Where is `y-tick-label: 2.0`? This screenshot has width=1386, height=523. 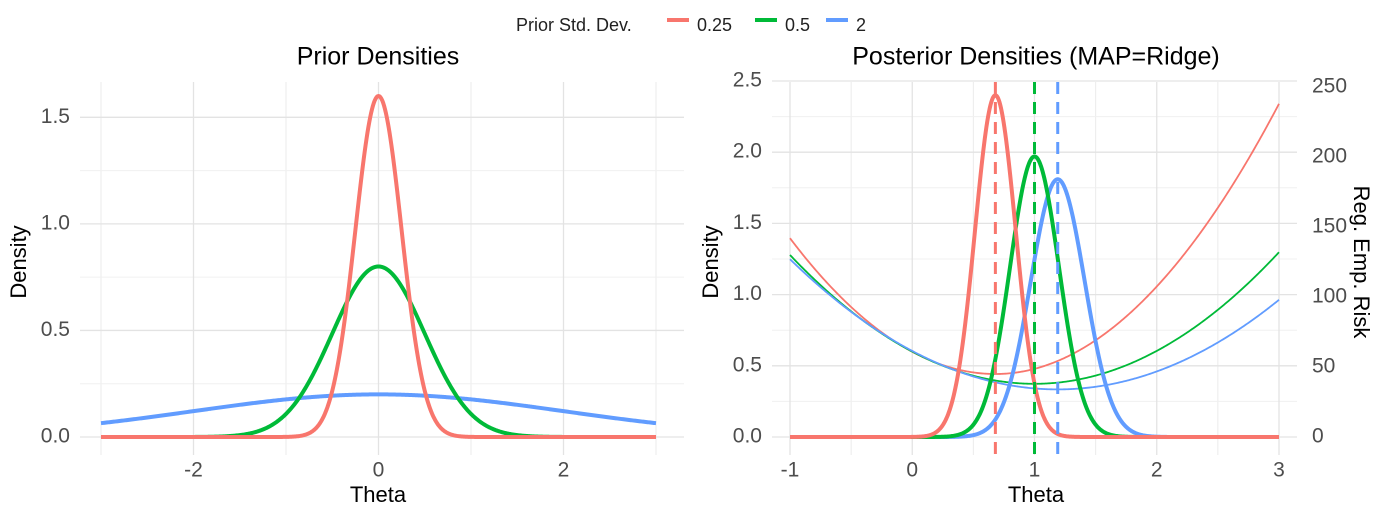 y-tick-label: 2.0 is located at coordinates (747, 151).